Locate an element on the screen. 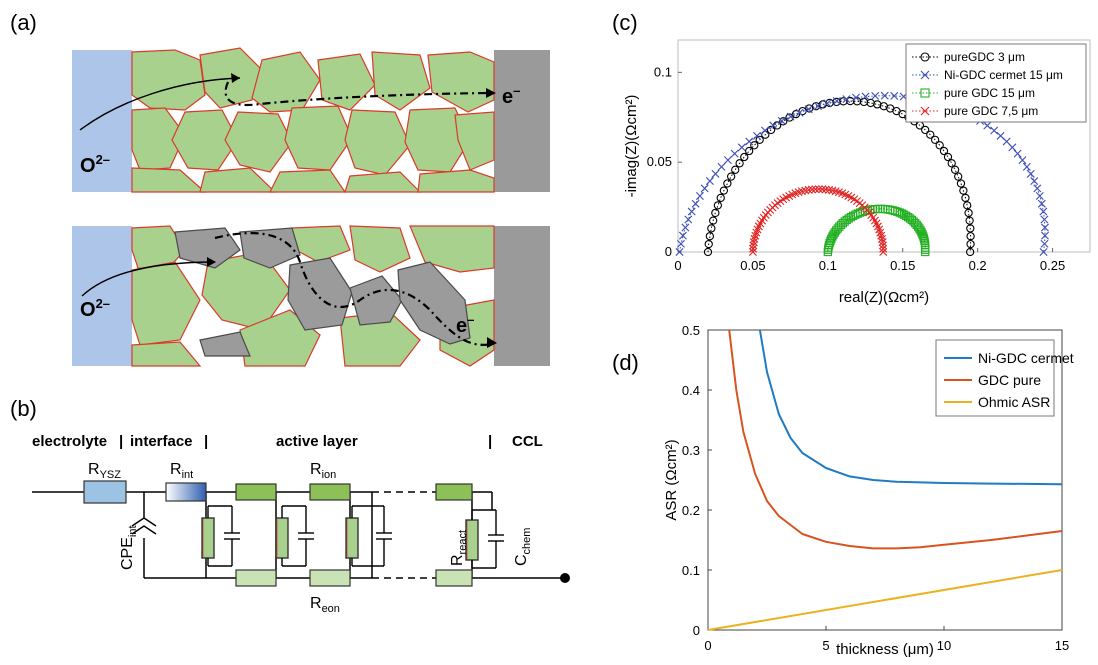 The height and width of the screenshot is (665, 1098). ion-path-arrow-bottom is located at coordinates (148, 279).